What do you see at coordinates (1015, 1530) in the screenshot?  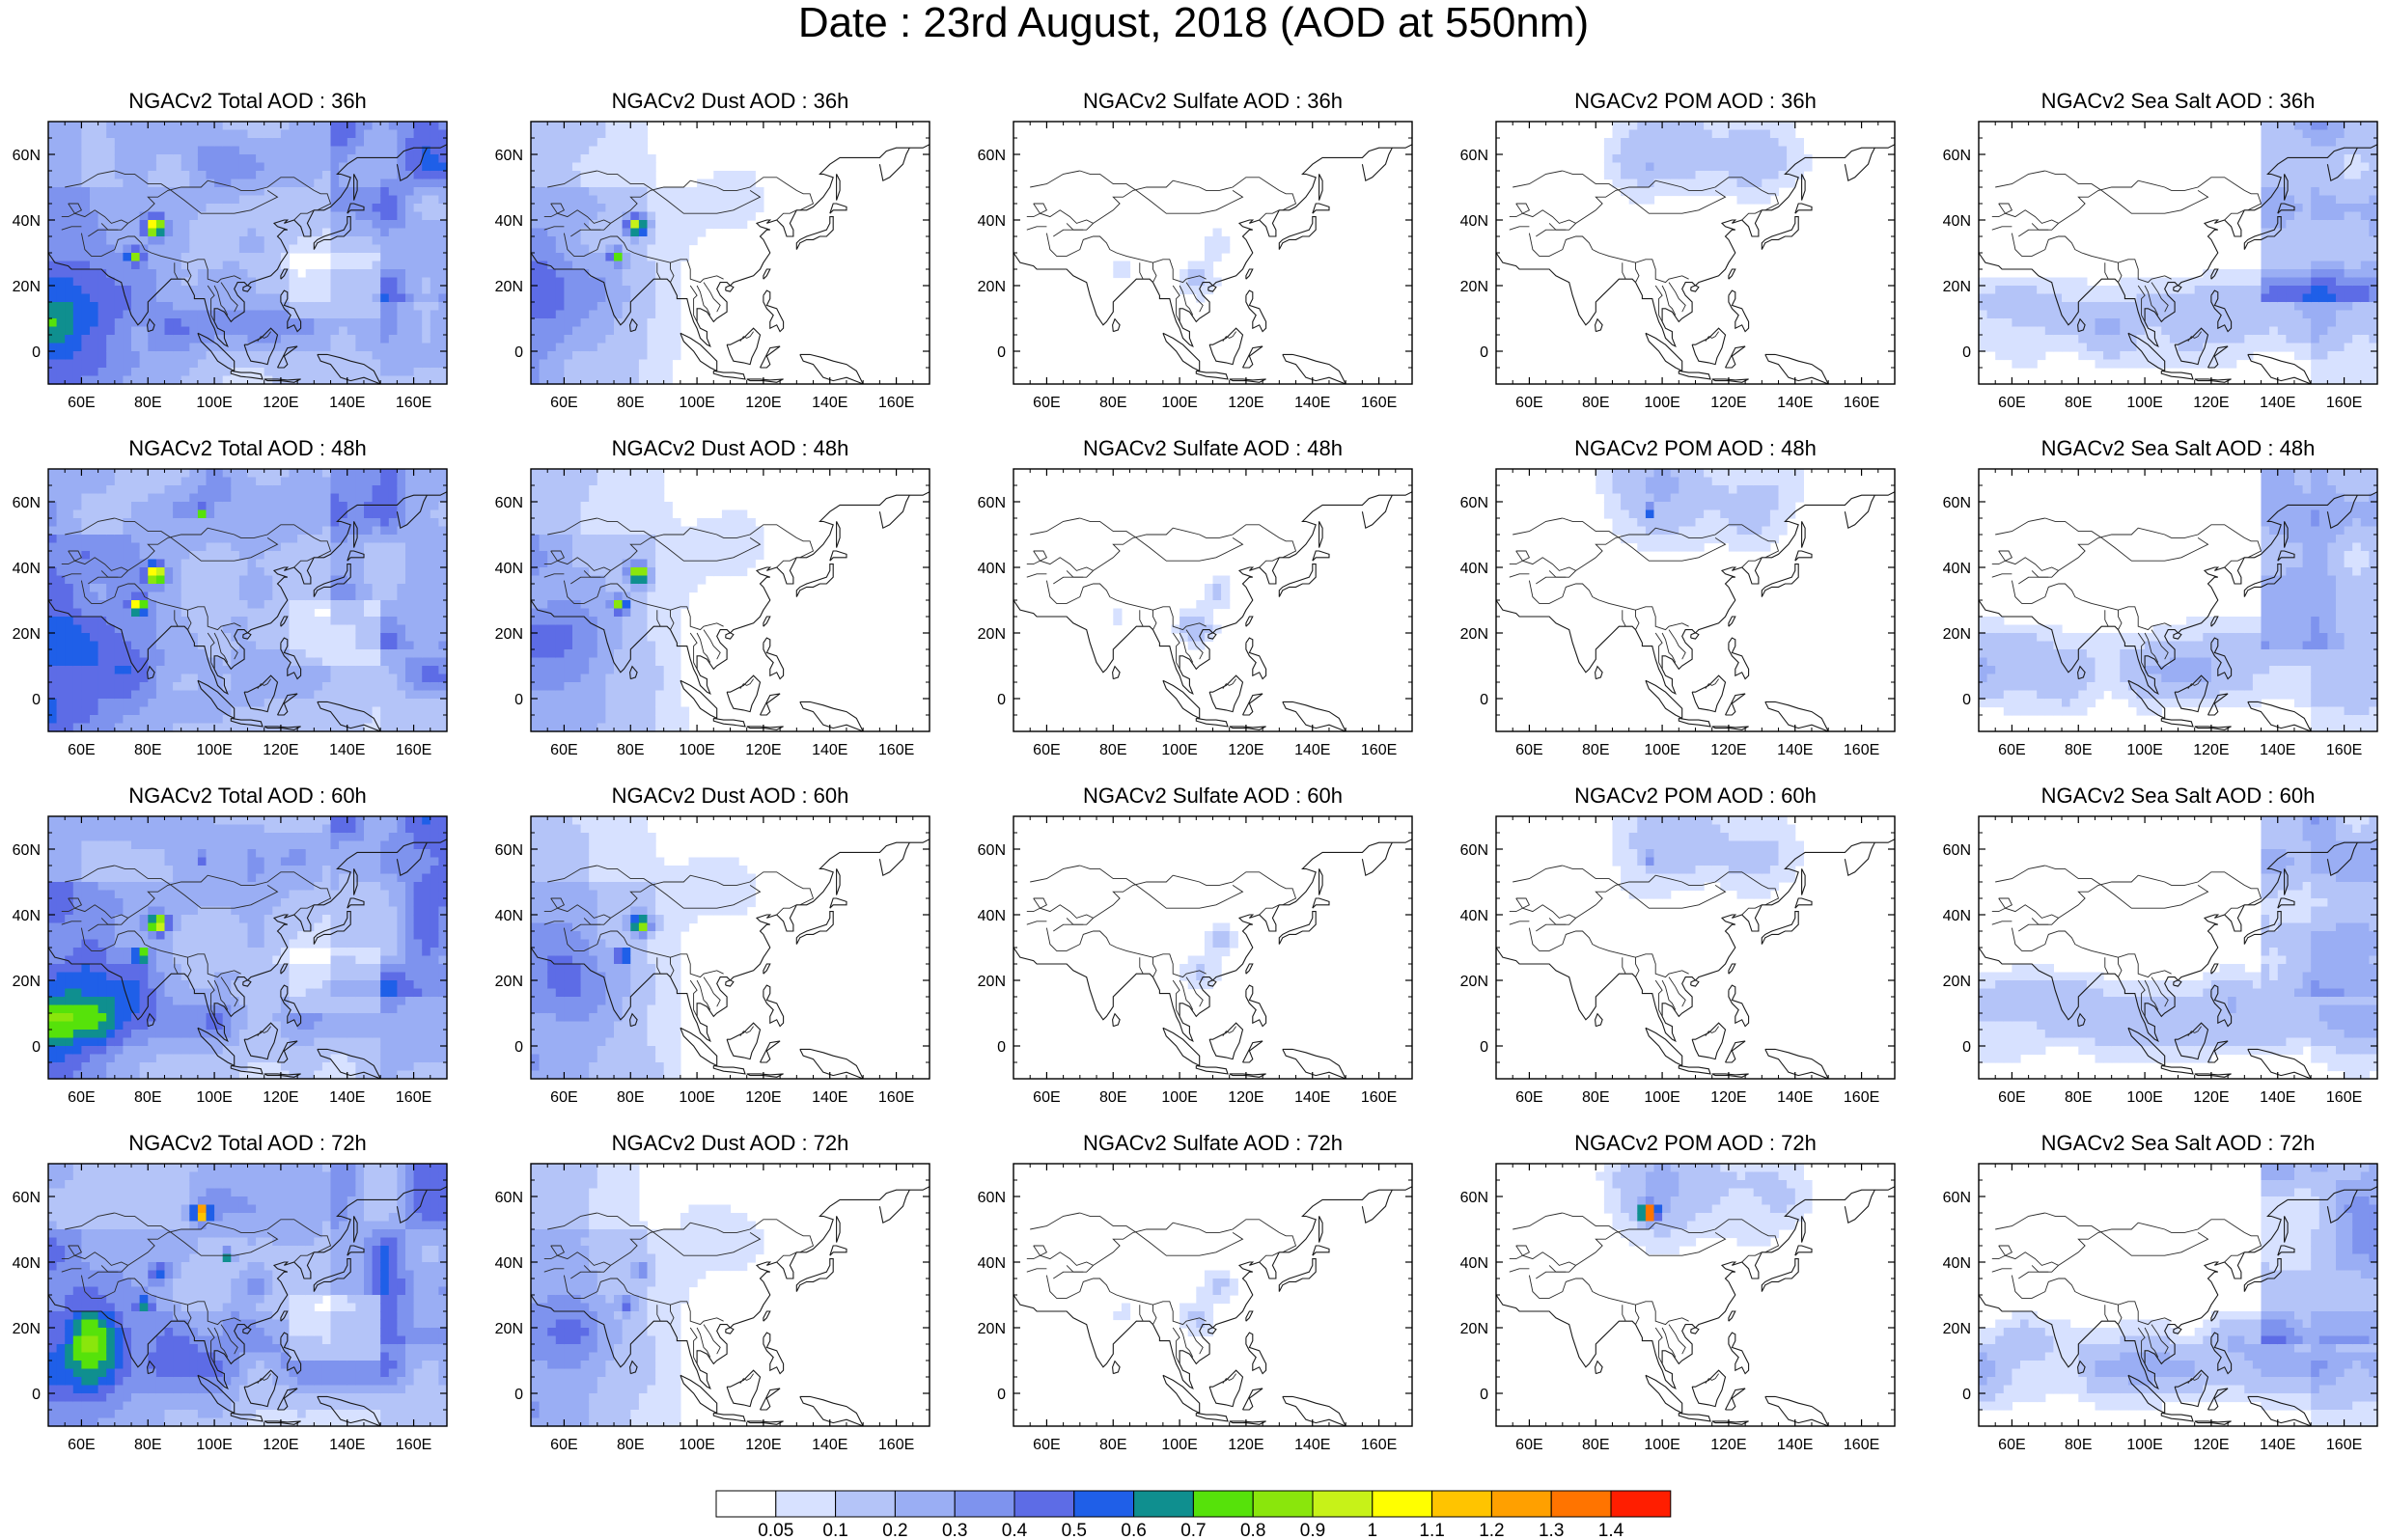 I see `colorbar-label: 0.4` at bounding box center [1015, 1530].